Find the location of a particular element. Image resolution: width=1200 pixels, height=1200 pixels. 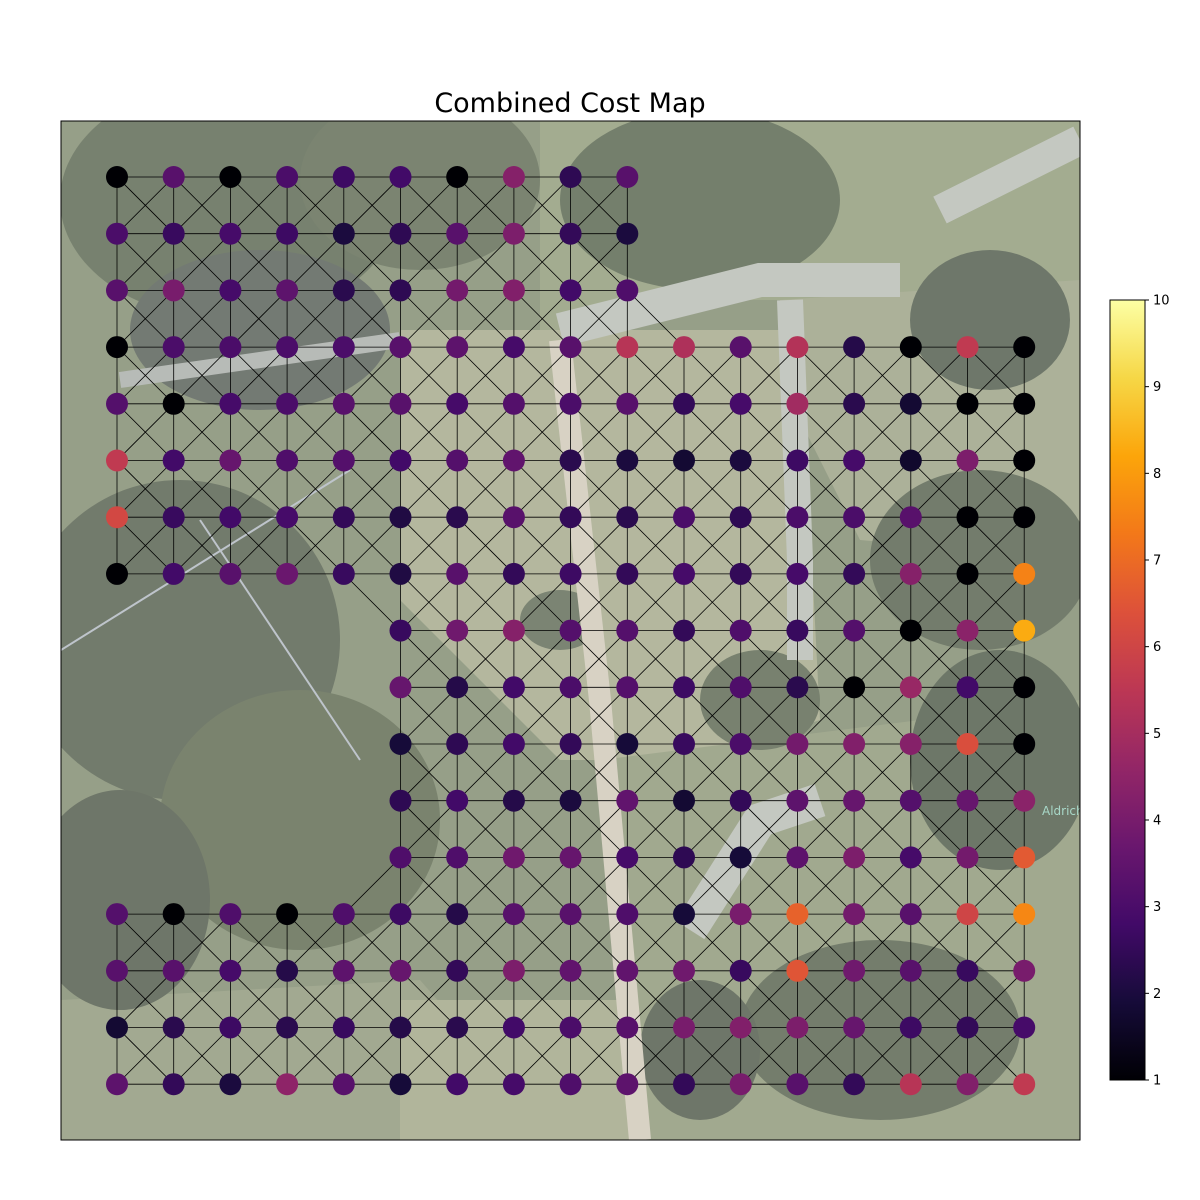

colorbar-tick-label: 10 is located at coordinates (1161, 301).